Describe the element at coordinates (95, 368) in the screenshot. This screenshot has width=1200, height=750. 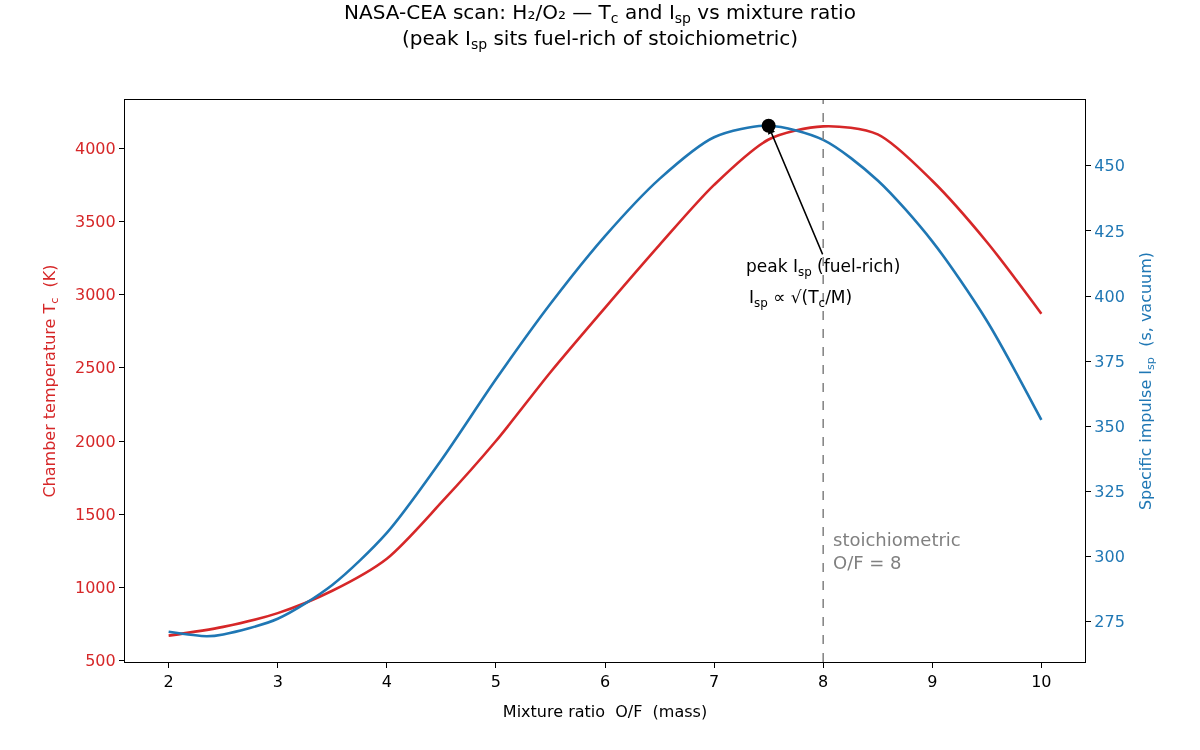
I see `y-tick-label: 2500` at that location.